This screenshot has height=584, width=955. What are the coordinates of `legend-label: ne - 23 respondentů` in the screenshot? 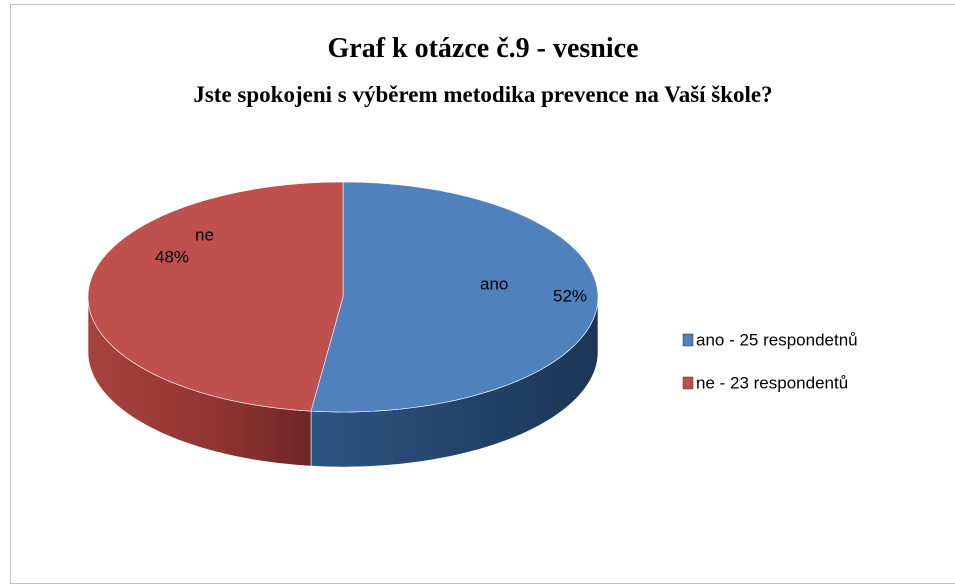 It's located at (772, 382).